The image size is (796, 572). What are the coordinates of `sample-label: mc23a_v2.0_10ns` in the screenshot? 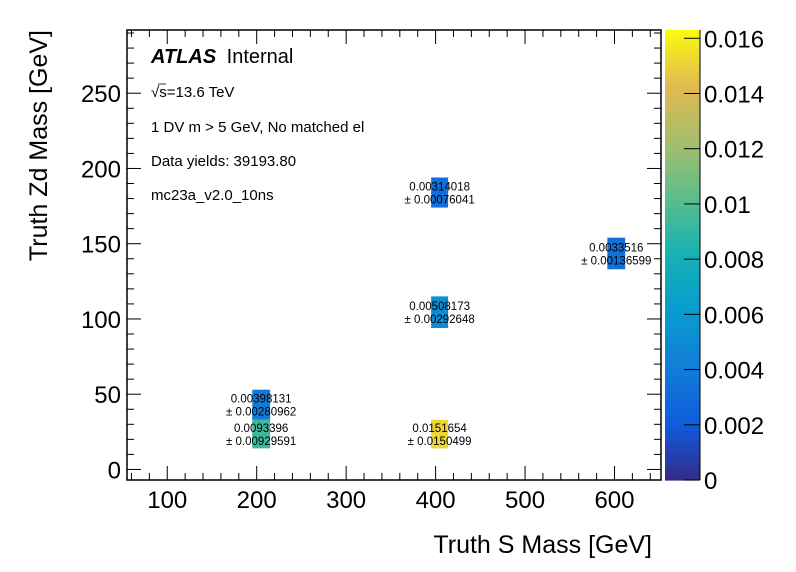 It's located at (212, 195).